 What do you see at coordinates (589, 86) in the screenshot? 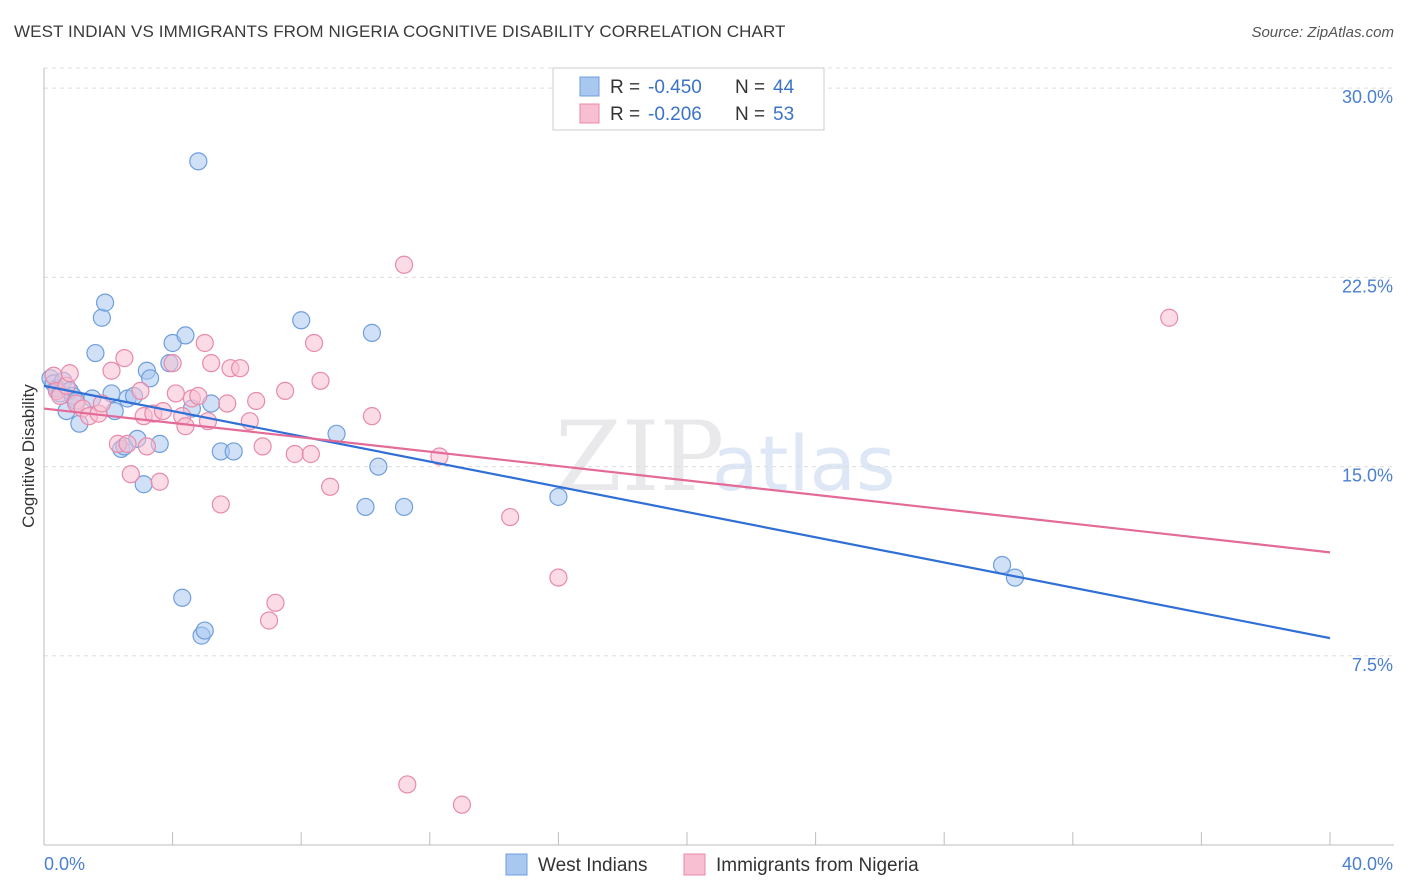
I see `stats-legend-swatch-blue` at bounding box center [589, 86].